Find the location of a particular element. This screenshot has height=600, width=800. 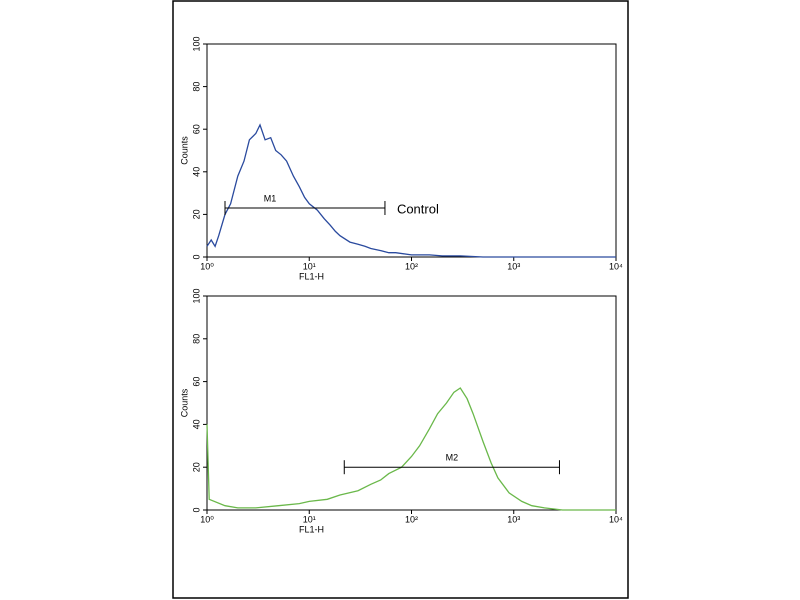

marker-label: M2 is located at coordinates (452, 458).